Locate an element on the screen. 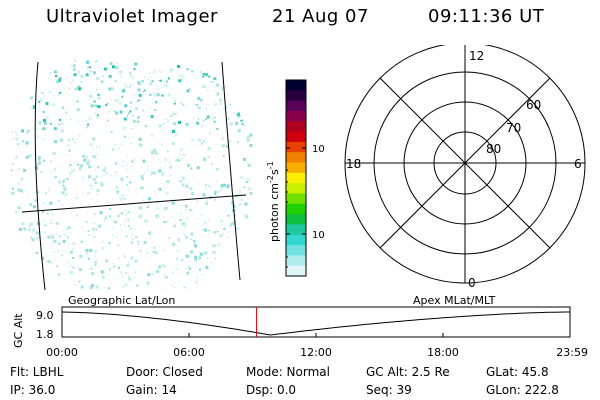 This screenshot has height=400, width=600. gain-status: Gain: 14 is located at coordinates (151, 390).